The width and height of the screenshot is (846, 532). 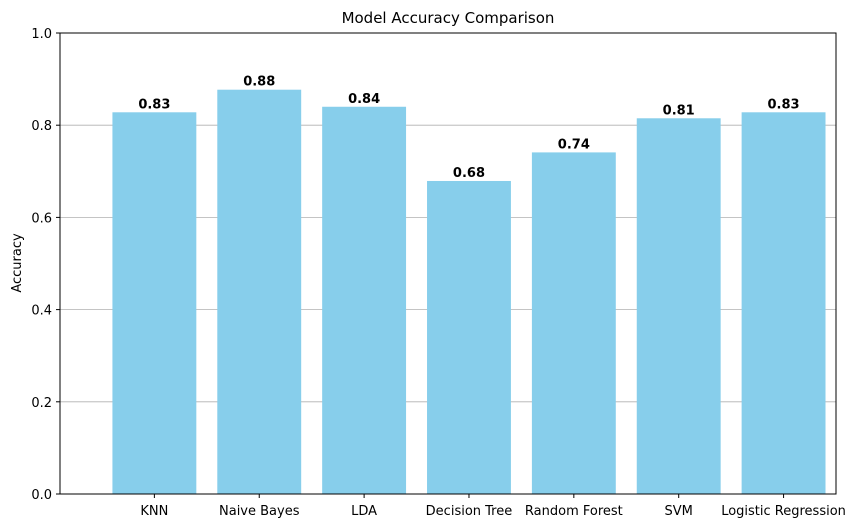 I want to click on chart-title: Model Accuracy Comparison, so click(x=448, y=18).